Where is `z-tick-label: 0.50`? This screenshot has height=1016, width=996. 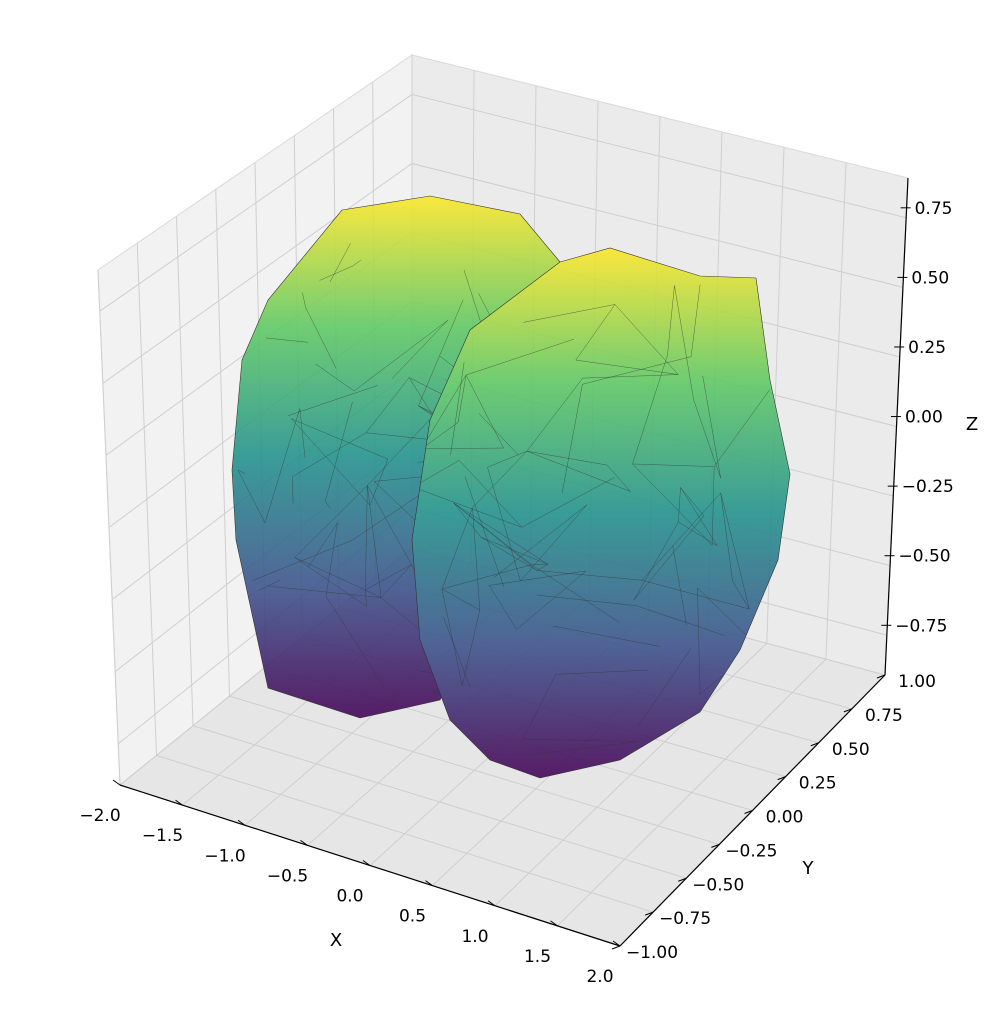
z-tick-label: 0.50 is located at coordinates (930, 278).